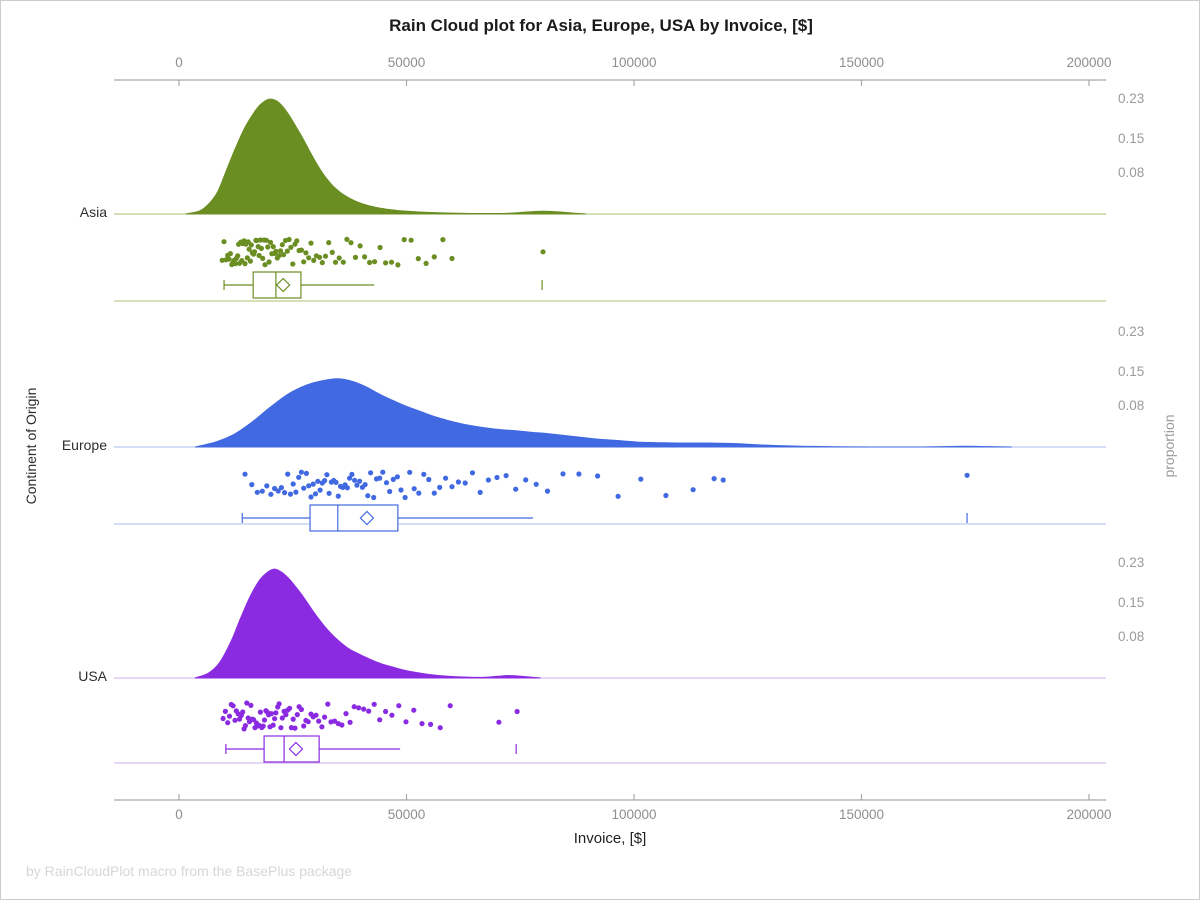  Describe the element at coordinates (1131, 563) in the screenshot. I see `proportion-tick-label: 0.23` at that location.